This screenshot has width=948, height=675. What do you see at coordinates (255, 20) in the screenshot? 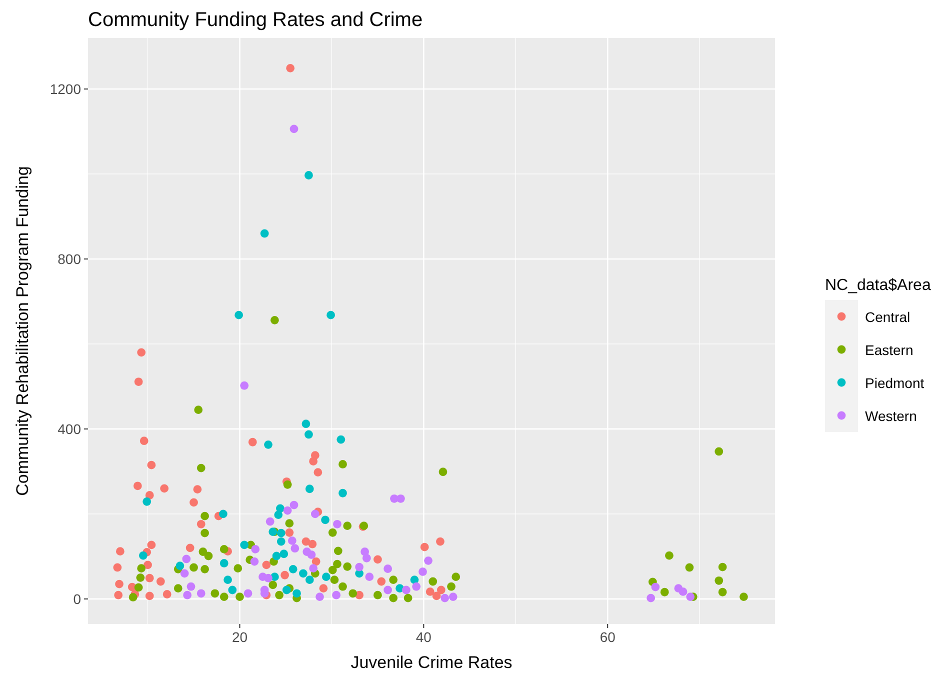
I see `chart-title: Community Funding Rates and Crime` at bounding box center [255, 20].